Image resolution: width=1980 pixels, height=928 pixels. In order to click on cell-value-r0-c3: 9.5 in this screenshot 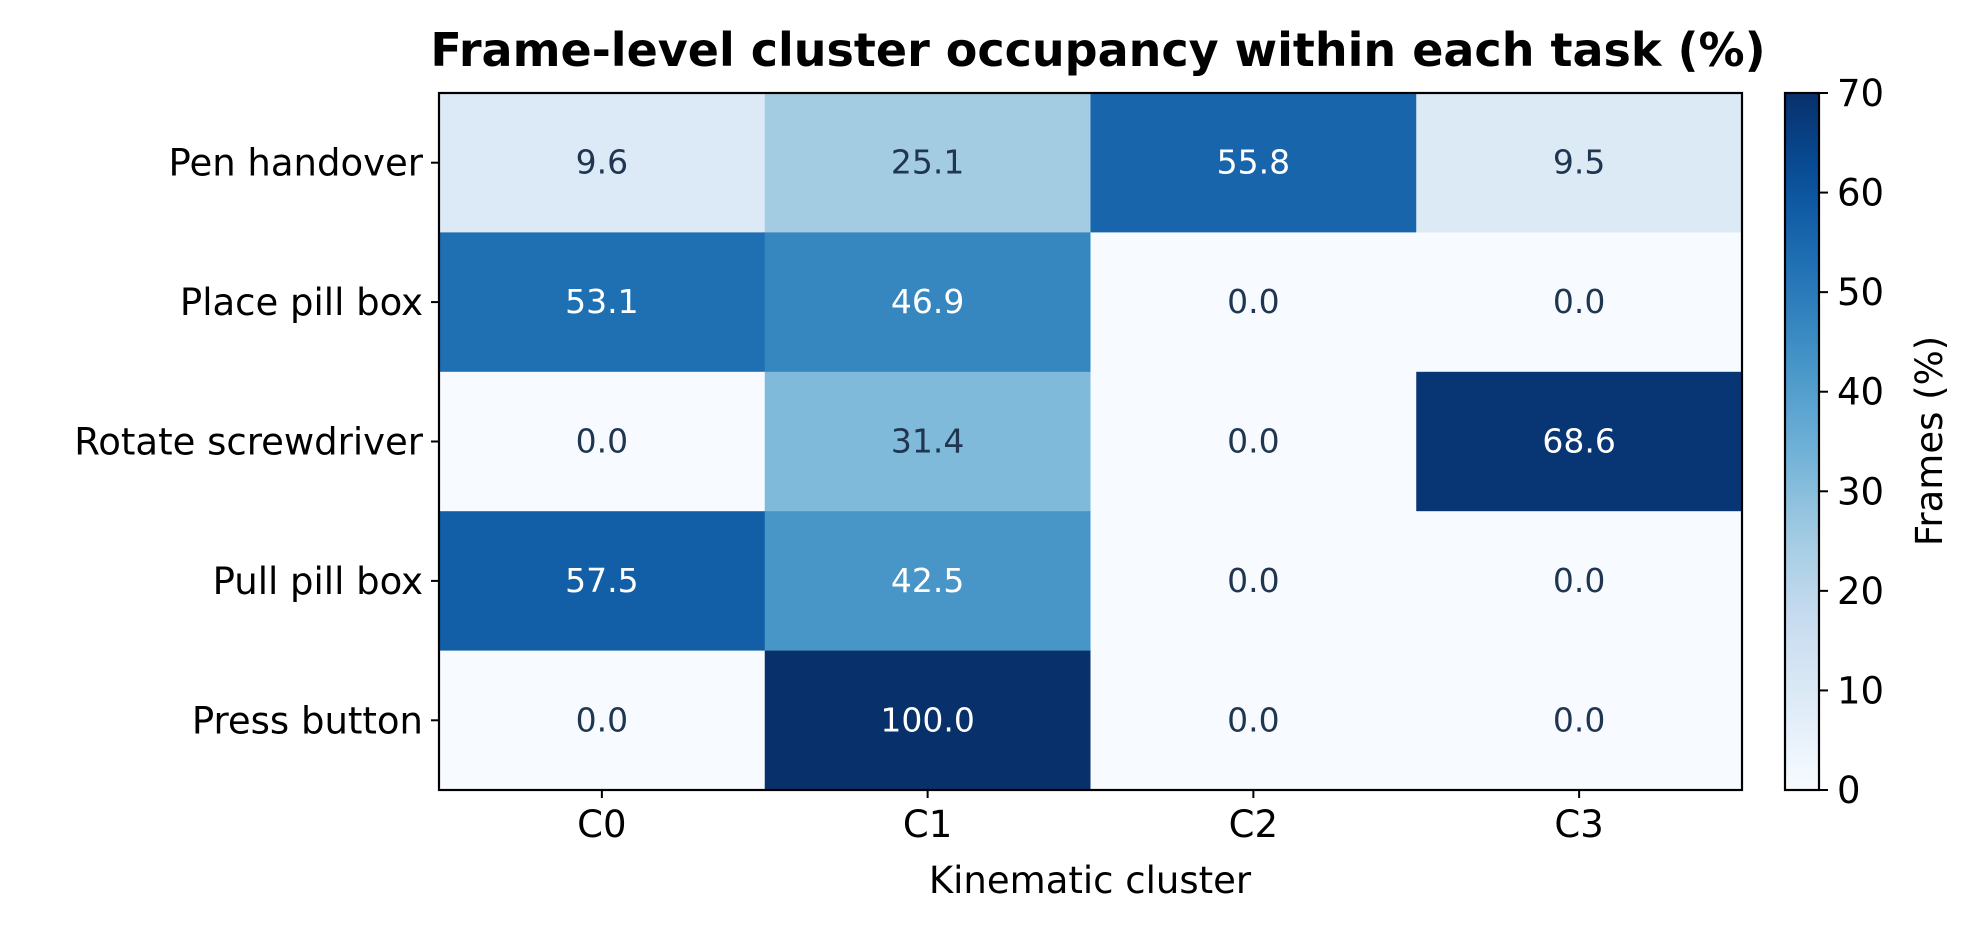, I will do `click(1579, 162)`.